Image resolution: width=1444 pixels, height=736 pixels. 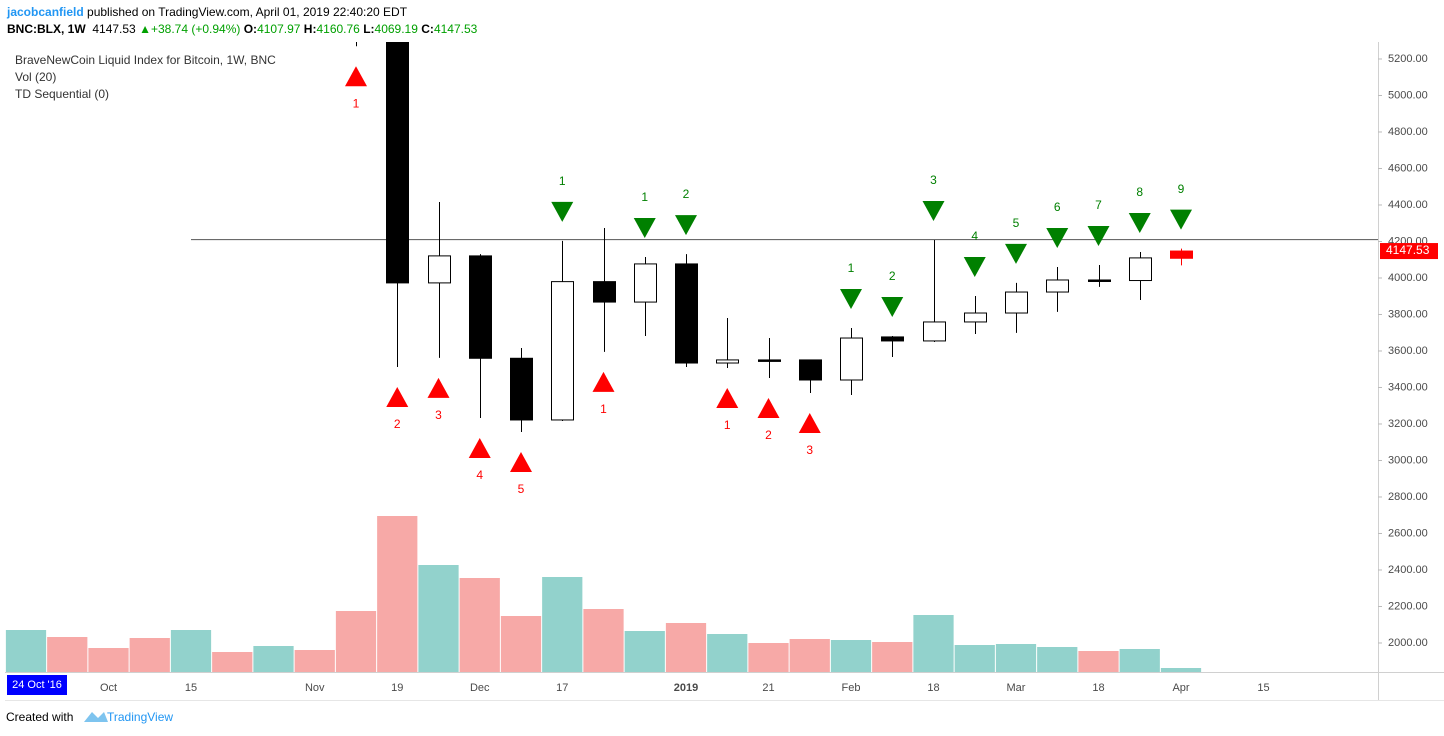 What do you see at coordinates (851, 688) in the screenshot?
I see `x-tick-label: Feb` at bounding box center [851, 688].